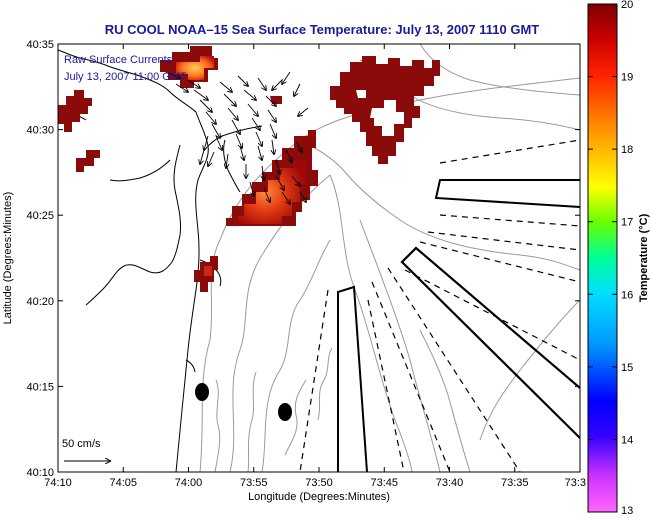  Describe the element at coordinates (40, 473) in the screenshot. I see `y-tick-label: 40:10` at that location.